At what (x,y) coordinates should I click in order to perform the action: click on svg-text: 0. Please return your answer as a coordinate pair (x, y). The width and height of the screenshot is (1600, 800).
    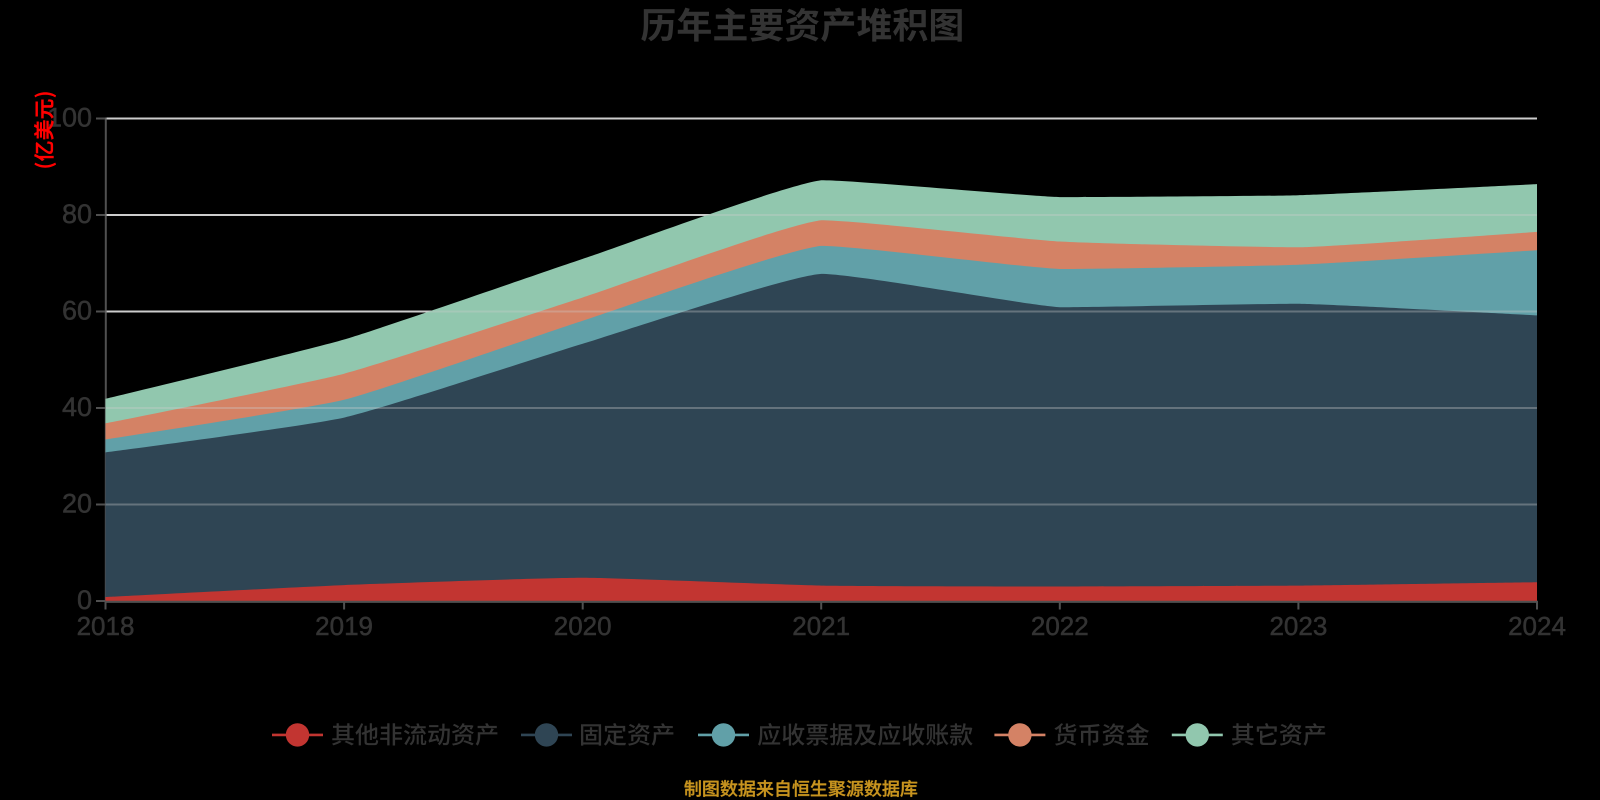
    Looking at the image, I should click on (84, 600).